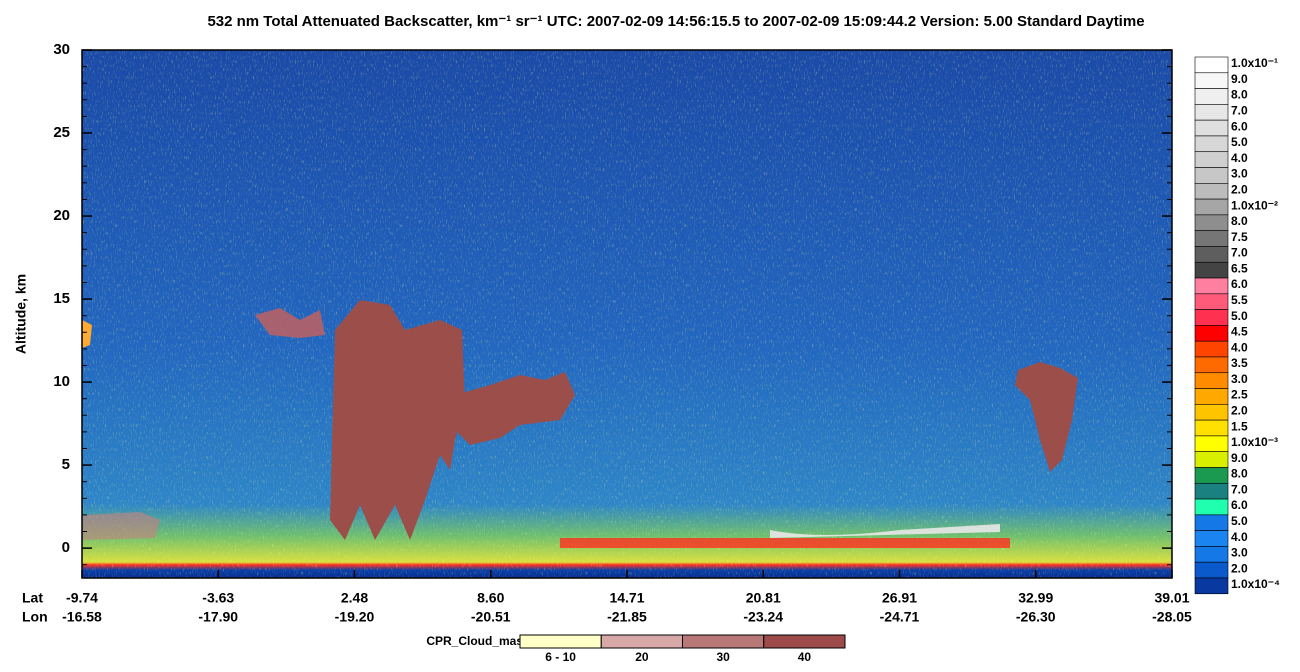 The width and height of the screenshot is (1300, 672). What do you see at coordinates (61, 298) in the screenshot?
I see `y-tick-label: 15` at bounding box center [61, 298].